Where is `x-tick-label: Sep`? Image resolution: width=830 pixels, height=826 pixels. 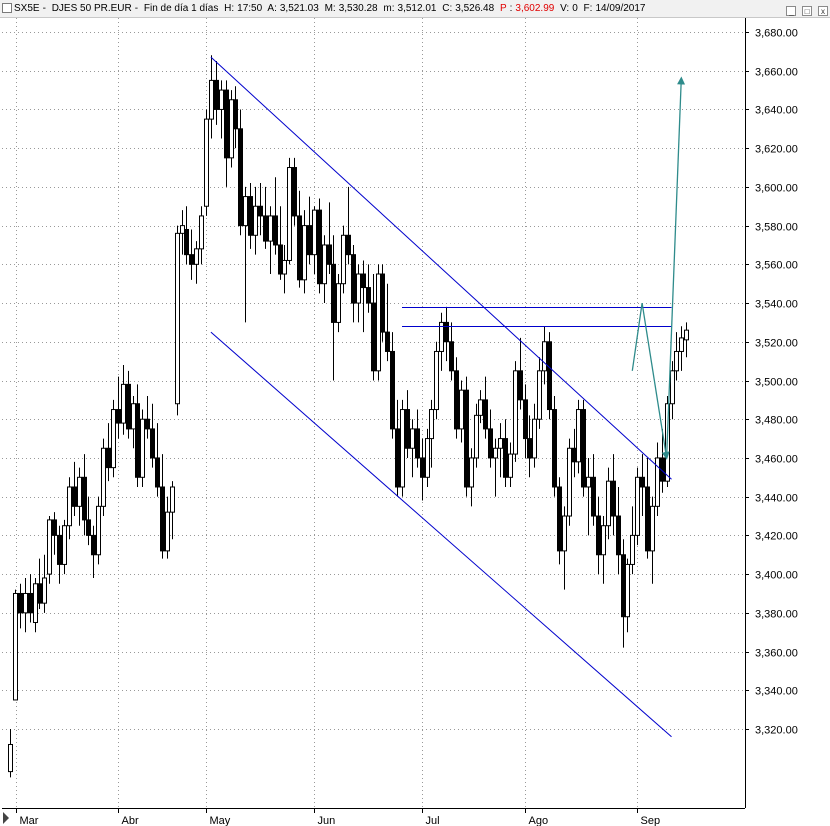 x-tick-label: Sep is located at coordinates (651, 820).